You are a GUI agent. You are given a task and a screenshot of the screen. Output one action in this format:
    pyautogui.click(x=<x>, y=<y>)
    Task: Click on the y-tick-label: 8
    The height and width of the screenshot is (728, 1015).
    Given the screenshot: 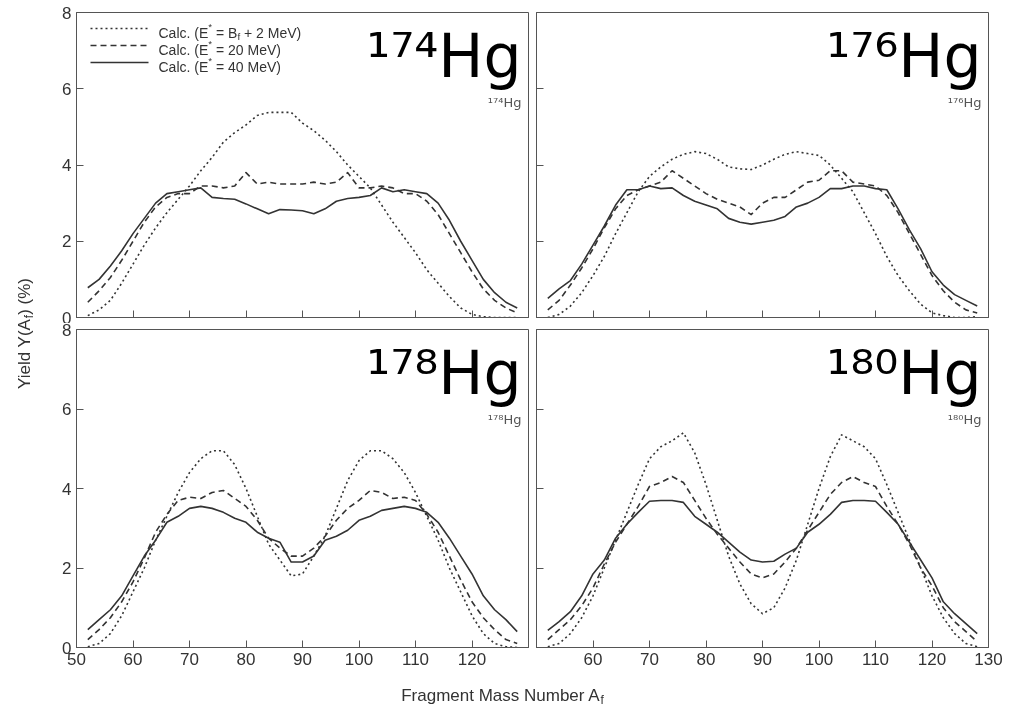 What is the action you would take?
    pyautogui.click(x=67, y=13)
    